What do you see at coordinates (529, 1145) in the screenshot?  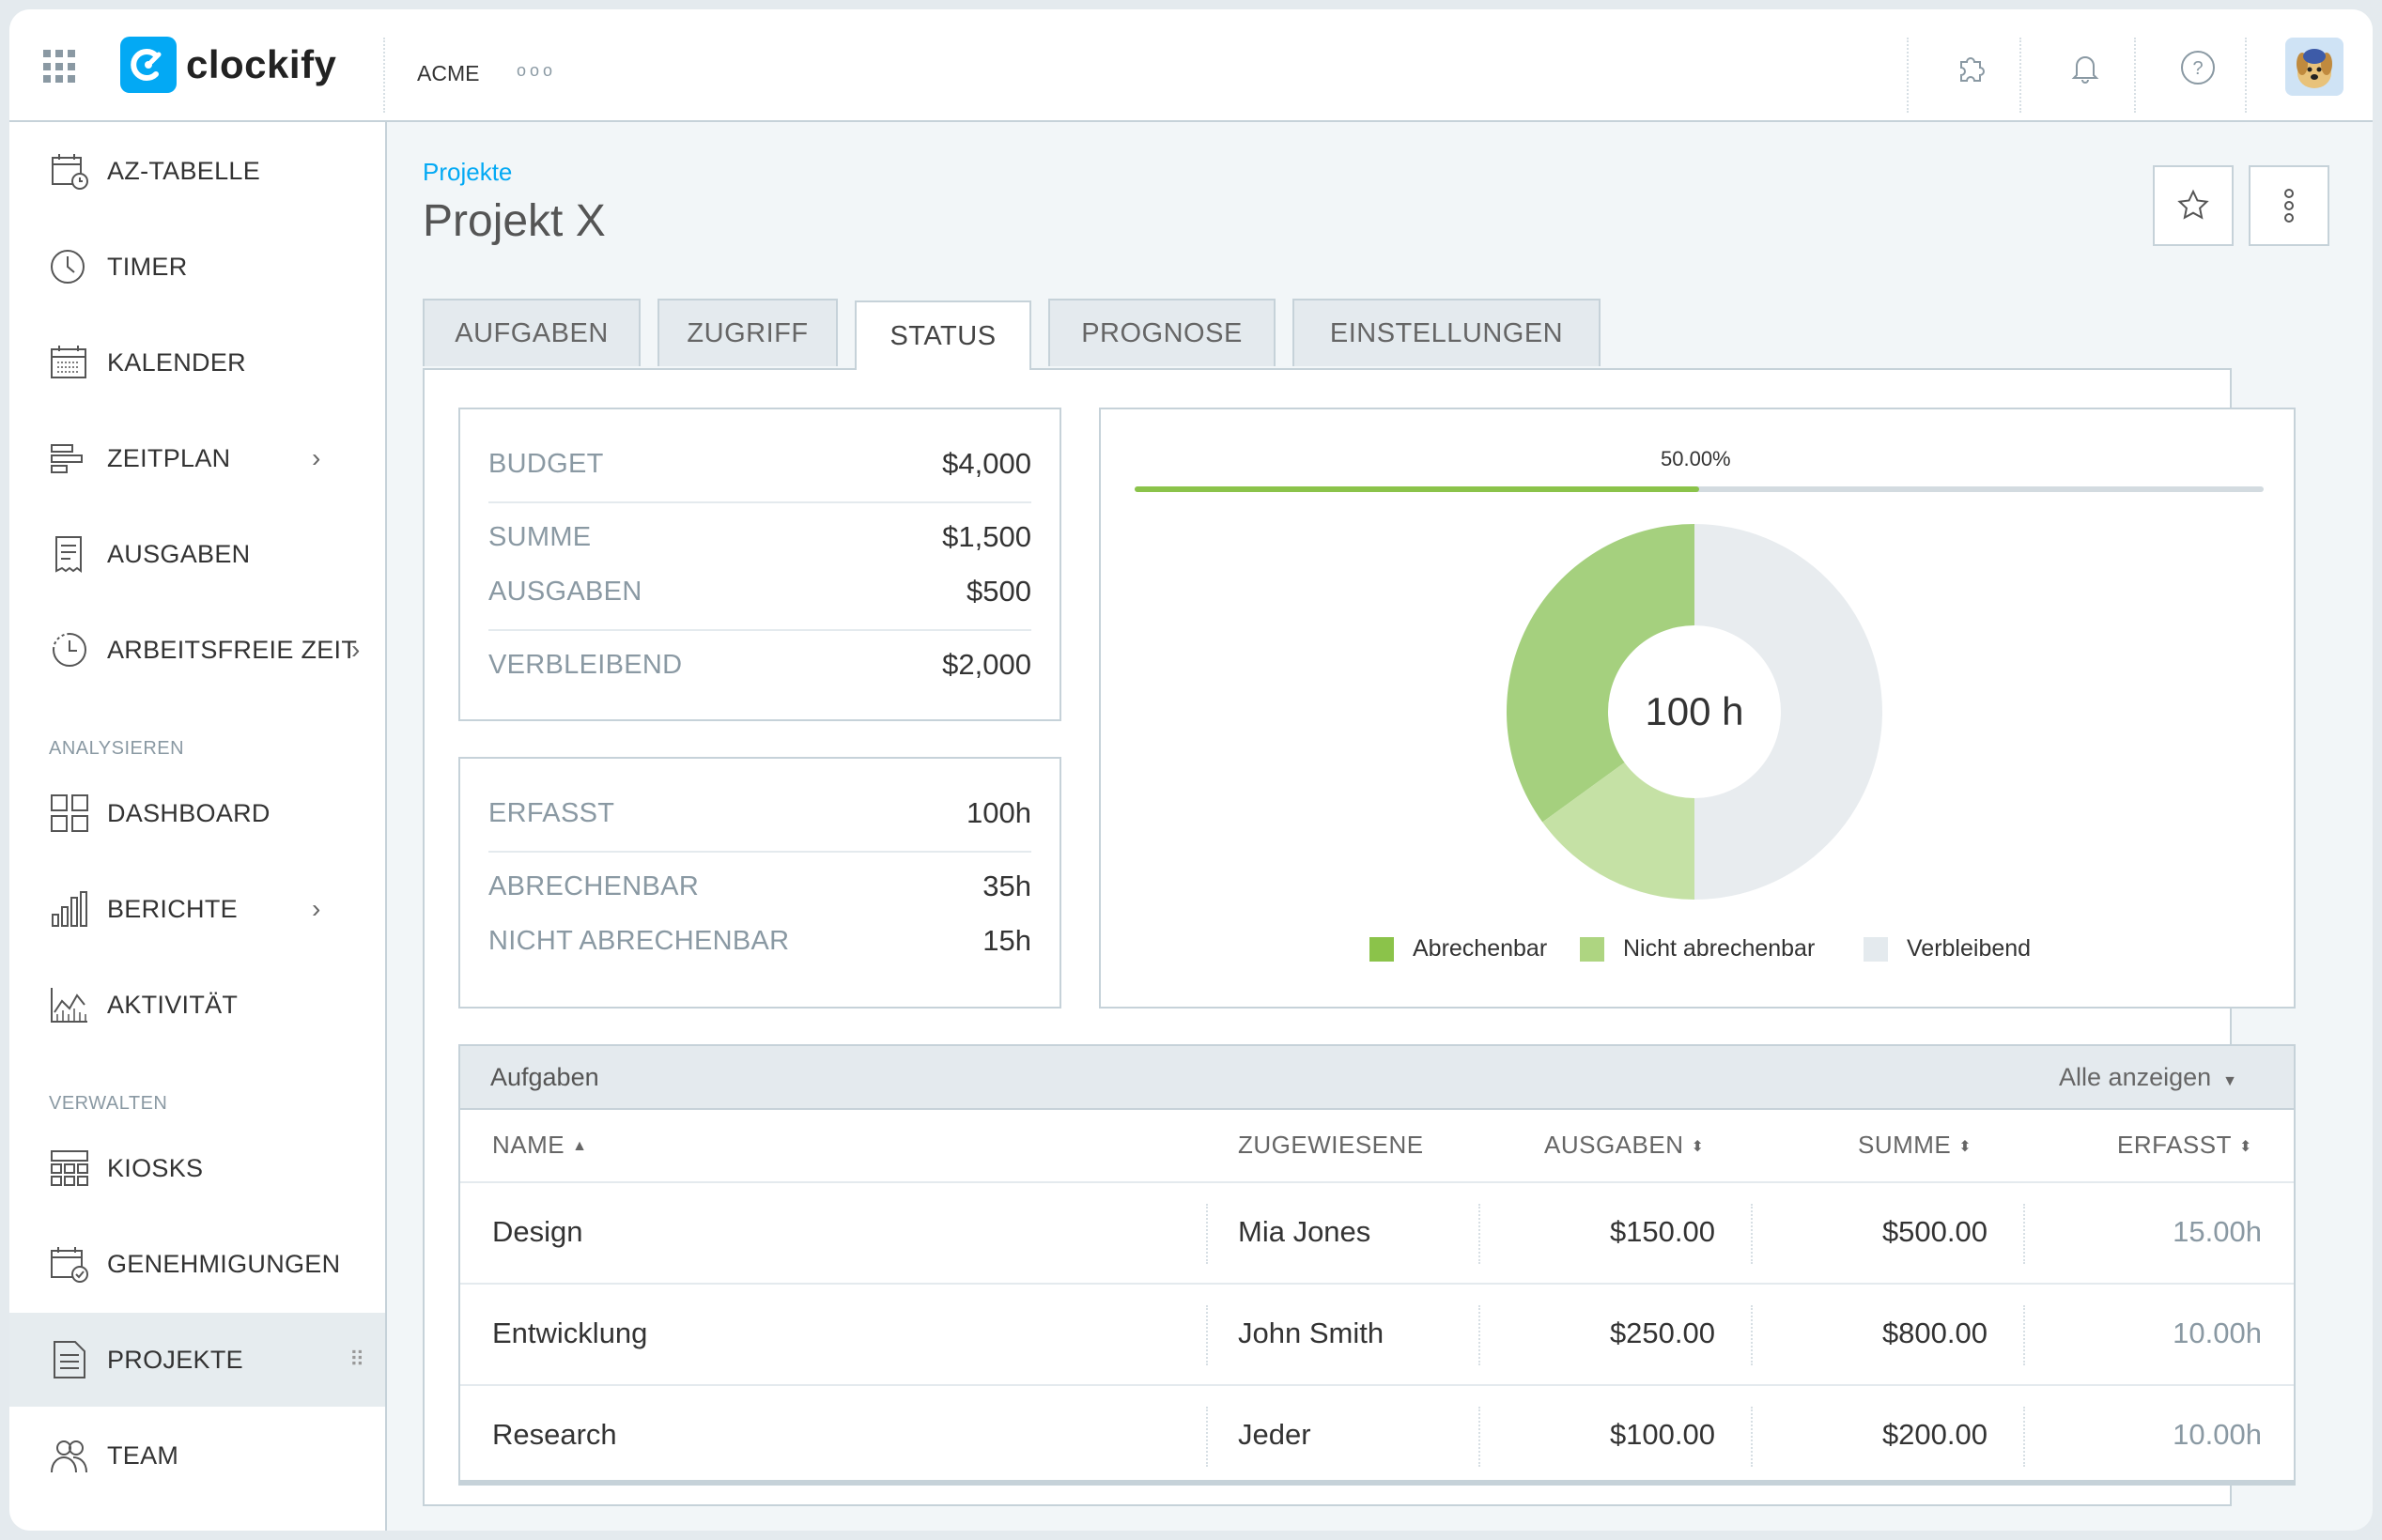 I see `column-label: NAME` at bounding box center [529, 1145].